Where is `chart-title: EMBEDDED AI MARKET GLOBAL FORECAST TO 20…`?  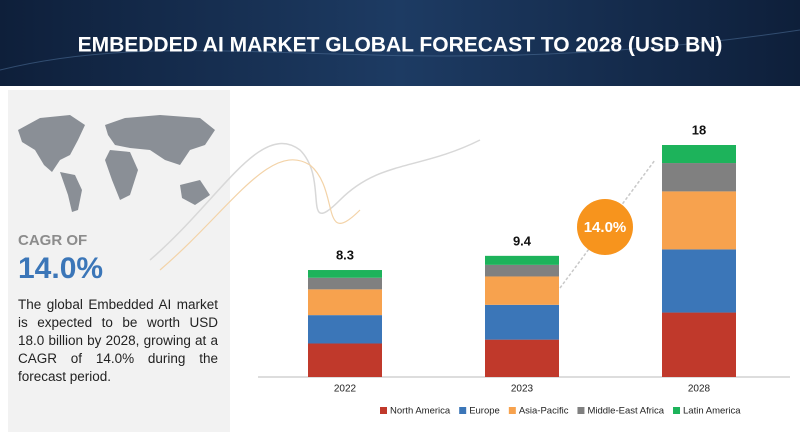 chart-title: EMBEDDED AI MARKET GLOBAL FORECAST TO 20… is located at coordinates (400, 45).